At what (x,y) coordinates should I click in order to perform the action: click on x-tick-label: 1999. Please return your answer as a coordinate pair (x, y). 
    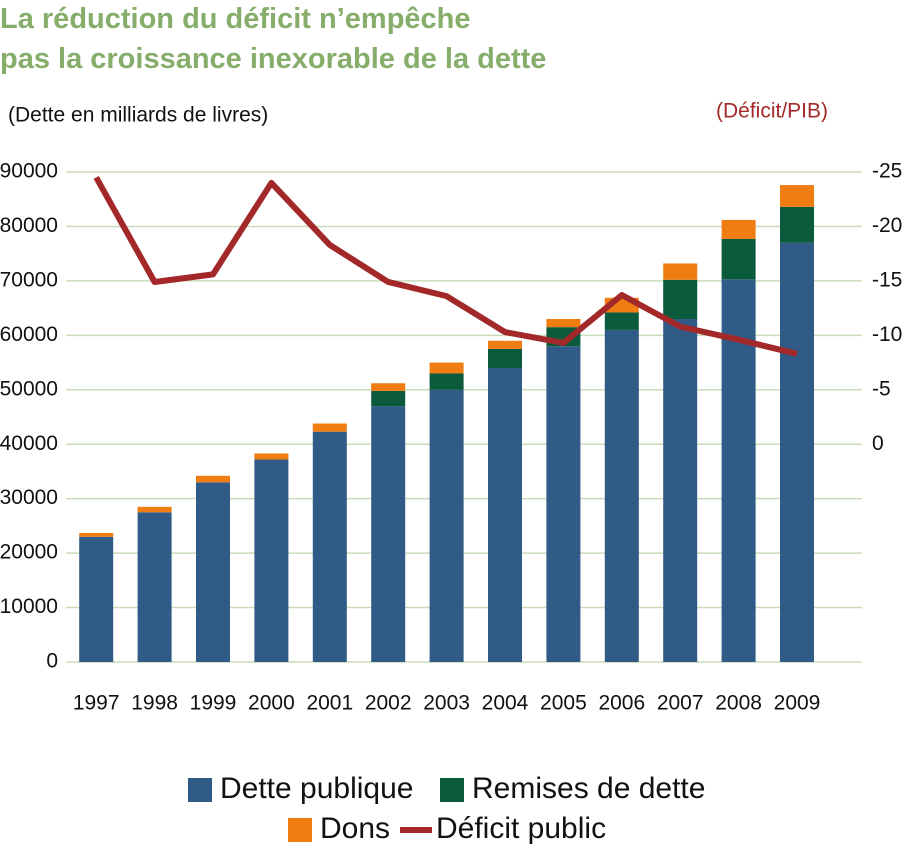
    Looking at the image, I should click on (213, 703).